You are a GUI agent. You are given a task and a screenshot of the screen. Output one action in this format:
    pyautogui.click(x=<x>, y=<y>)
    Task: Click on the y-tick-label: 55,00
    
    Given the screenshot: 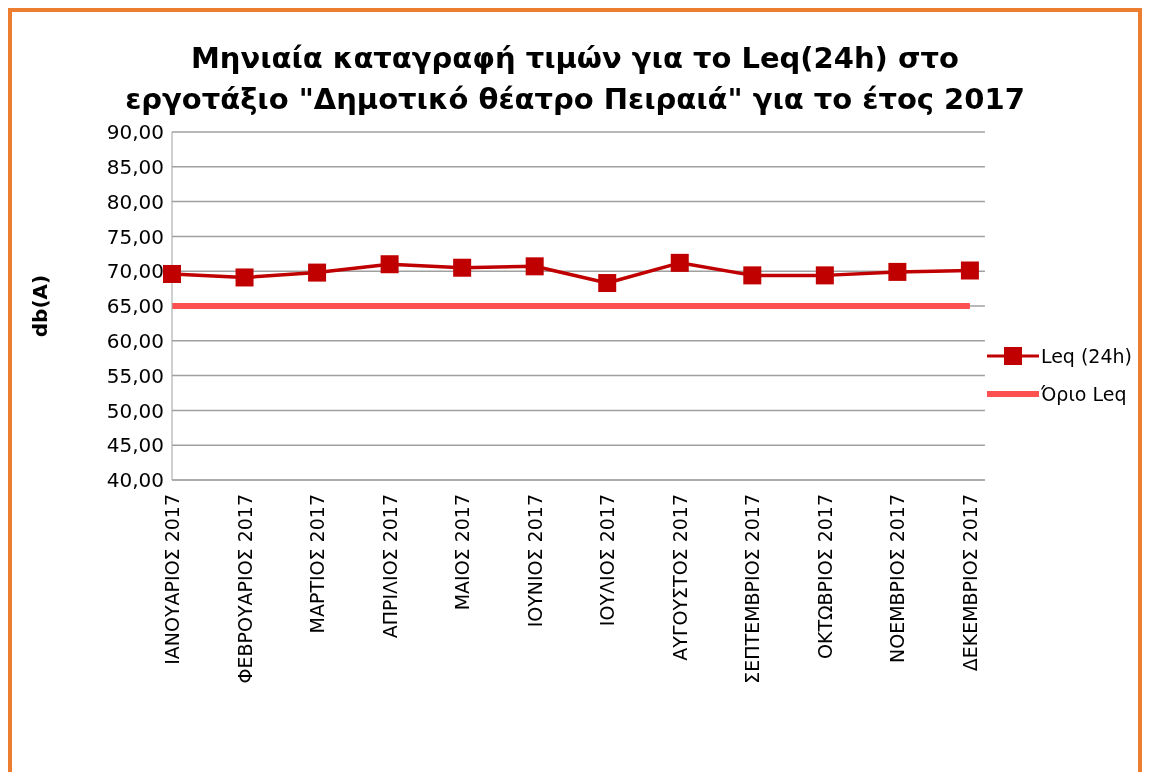 What is the action you would take?
    pyautogui.click(x=135, y=375)
    